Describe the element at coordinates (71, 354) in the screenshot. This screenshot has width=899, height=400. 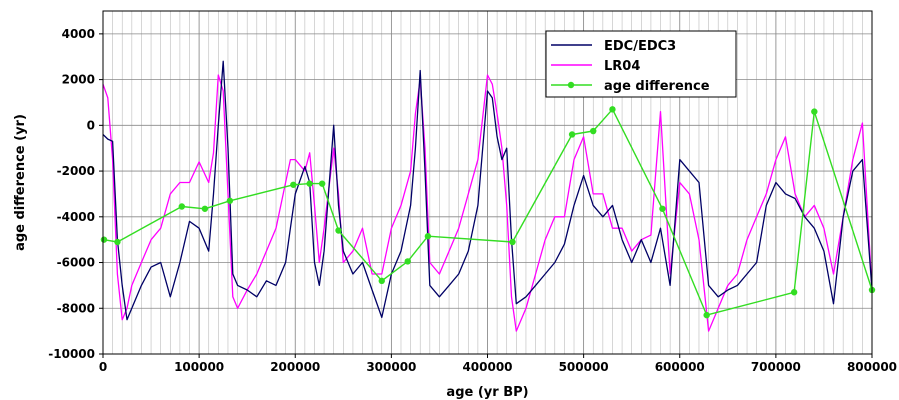
I see `y-tick-label: -10000` at that location.